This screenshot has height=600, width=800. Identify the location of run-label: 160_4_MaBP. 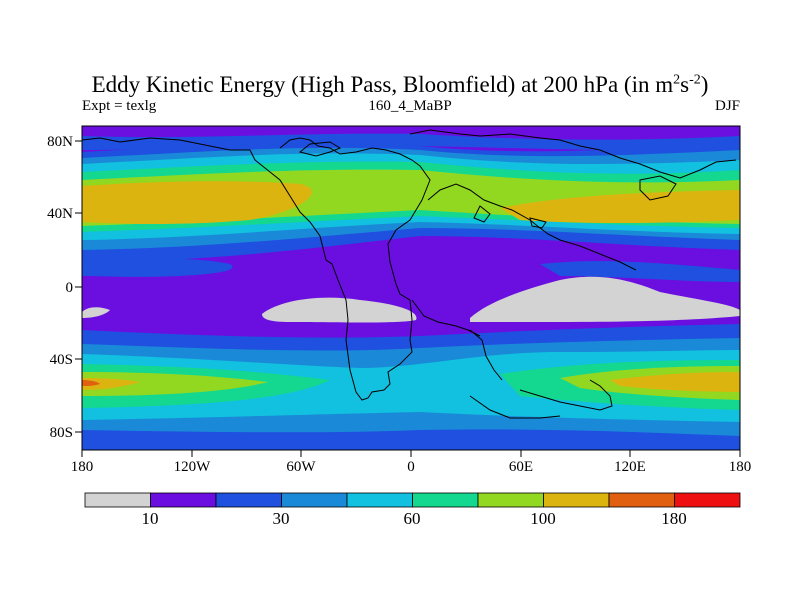
(410, 106).